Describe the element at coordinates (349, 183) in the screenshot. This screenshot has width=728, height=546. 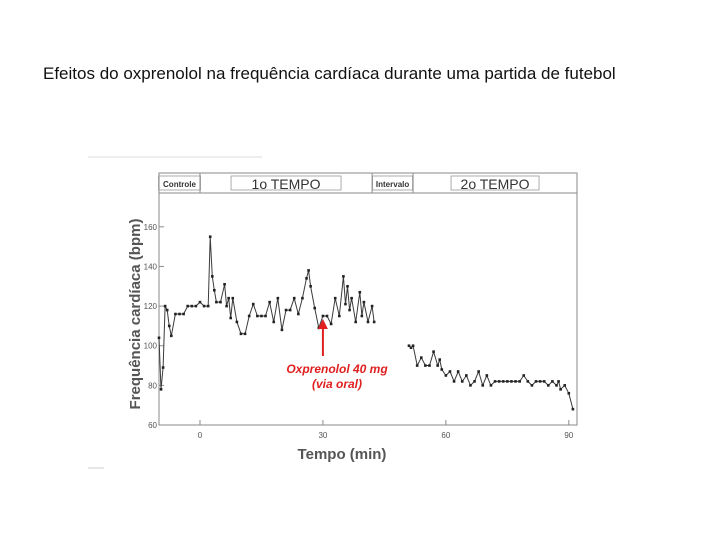
I see `phase-band: Controle 1o TEMPO Intervalo 2o TEMPO` at that location.